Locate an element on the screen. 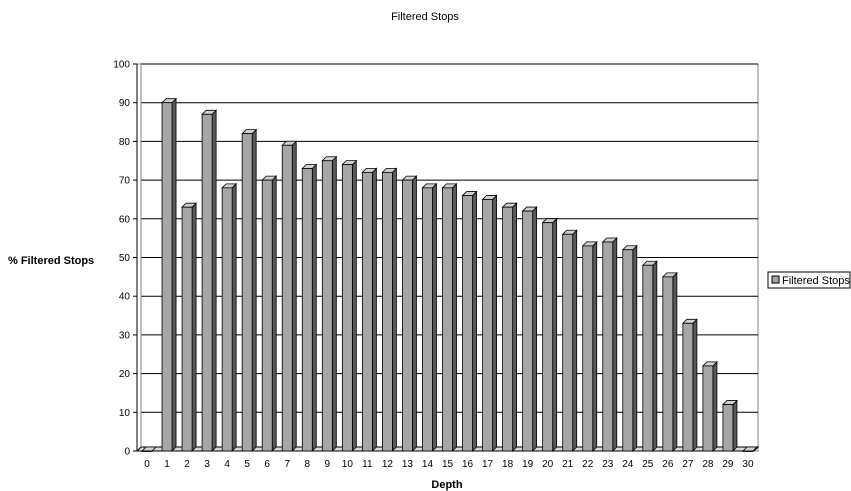 The width and height of the screenshot is (851, 491). y-tick-label: 70 is located at coordinates (125, 181).